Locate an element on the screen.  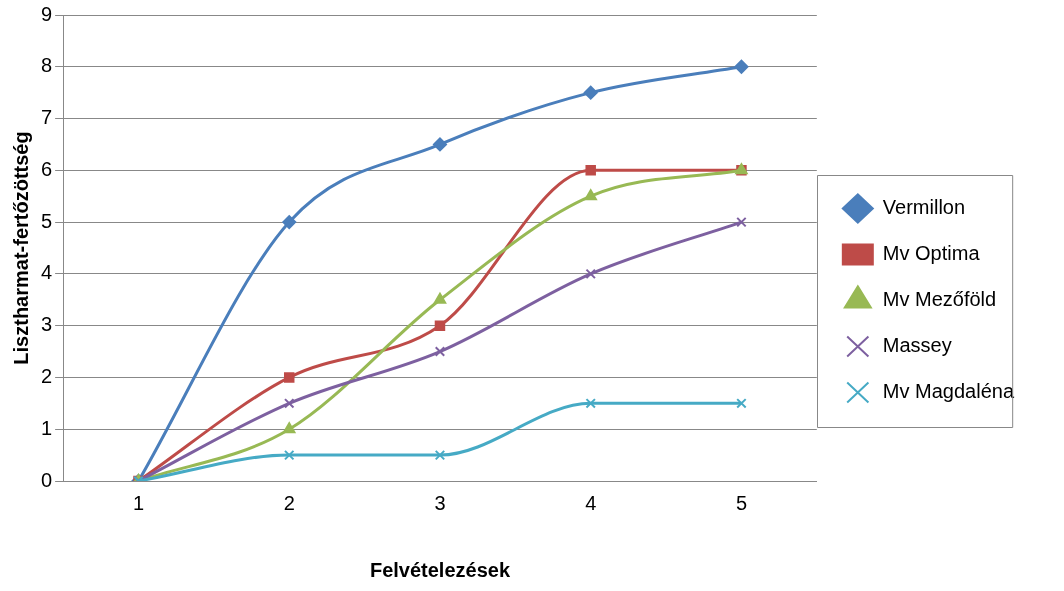
legend-label: Vermillon is located at coordinates (924, 207).